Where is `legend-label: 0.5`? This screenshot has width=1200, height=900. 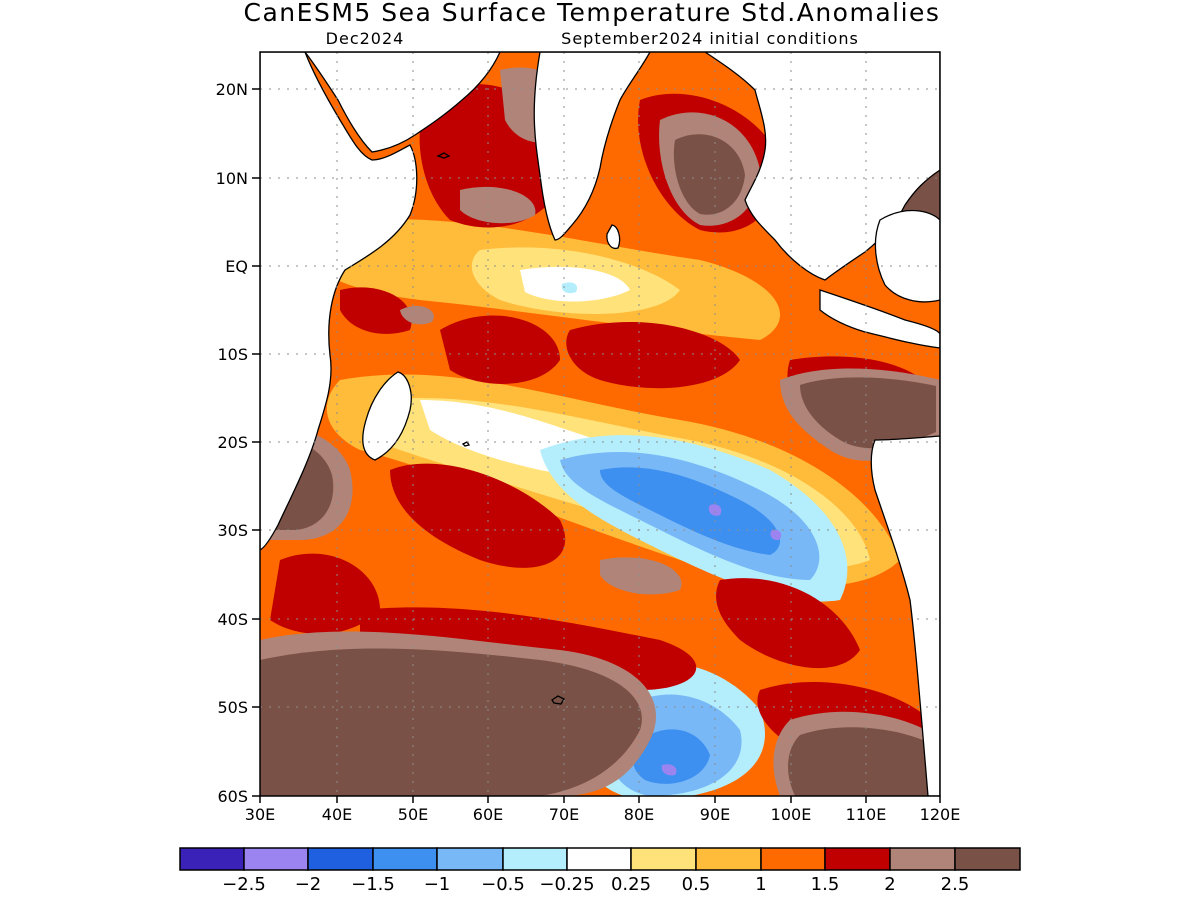
legend-label: 0.5 is located at coordinates (696, 884).